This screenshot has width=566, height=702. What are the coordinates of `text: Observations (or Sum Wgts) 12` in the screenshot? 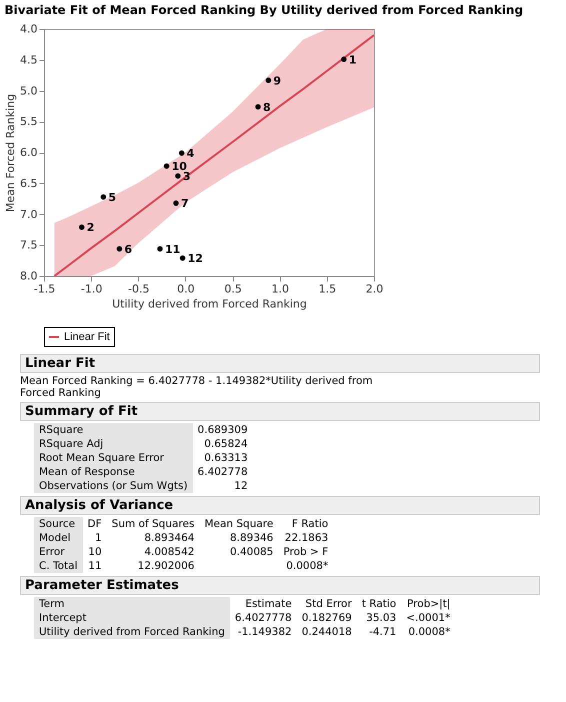 It's located at (143, 486).